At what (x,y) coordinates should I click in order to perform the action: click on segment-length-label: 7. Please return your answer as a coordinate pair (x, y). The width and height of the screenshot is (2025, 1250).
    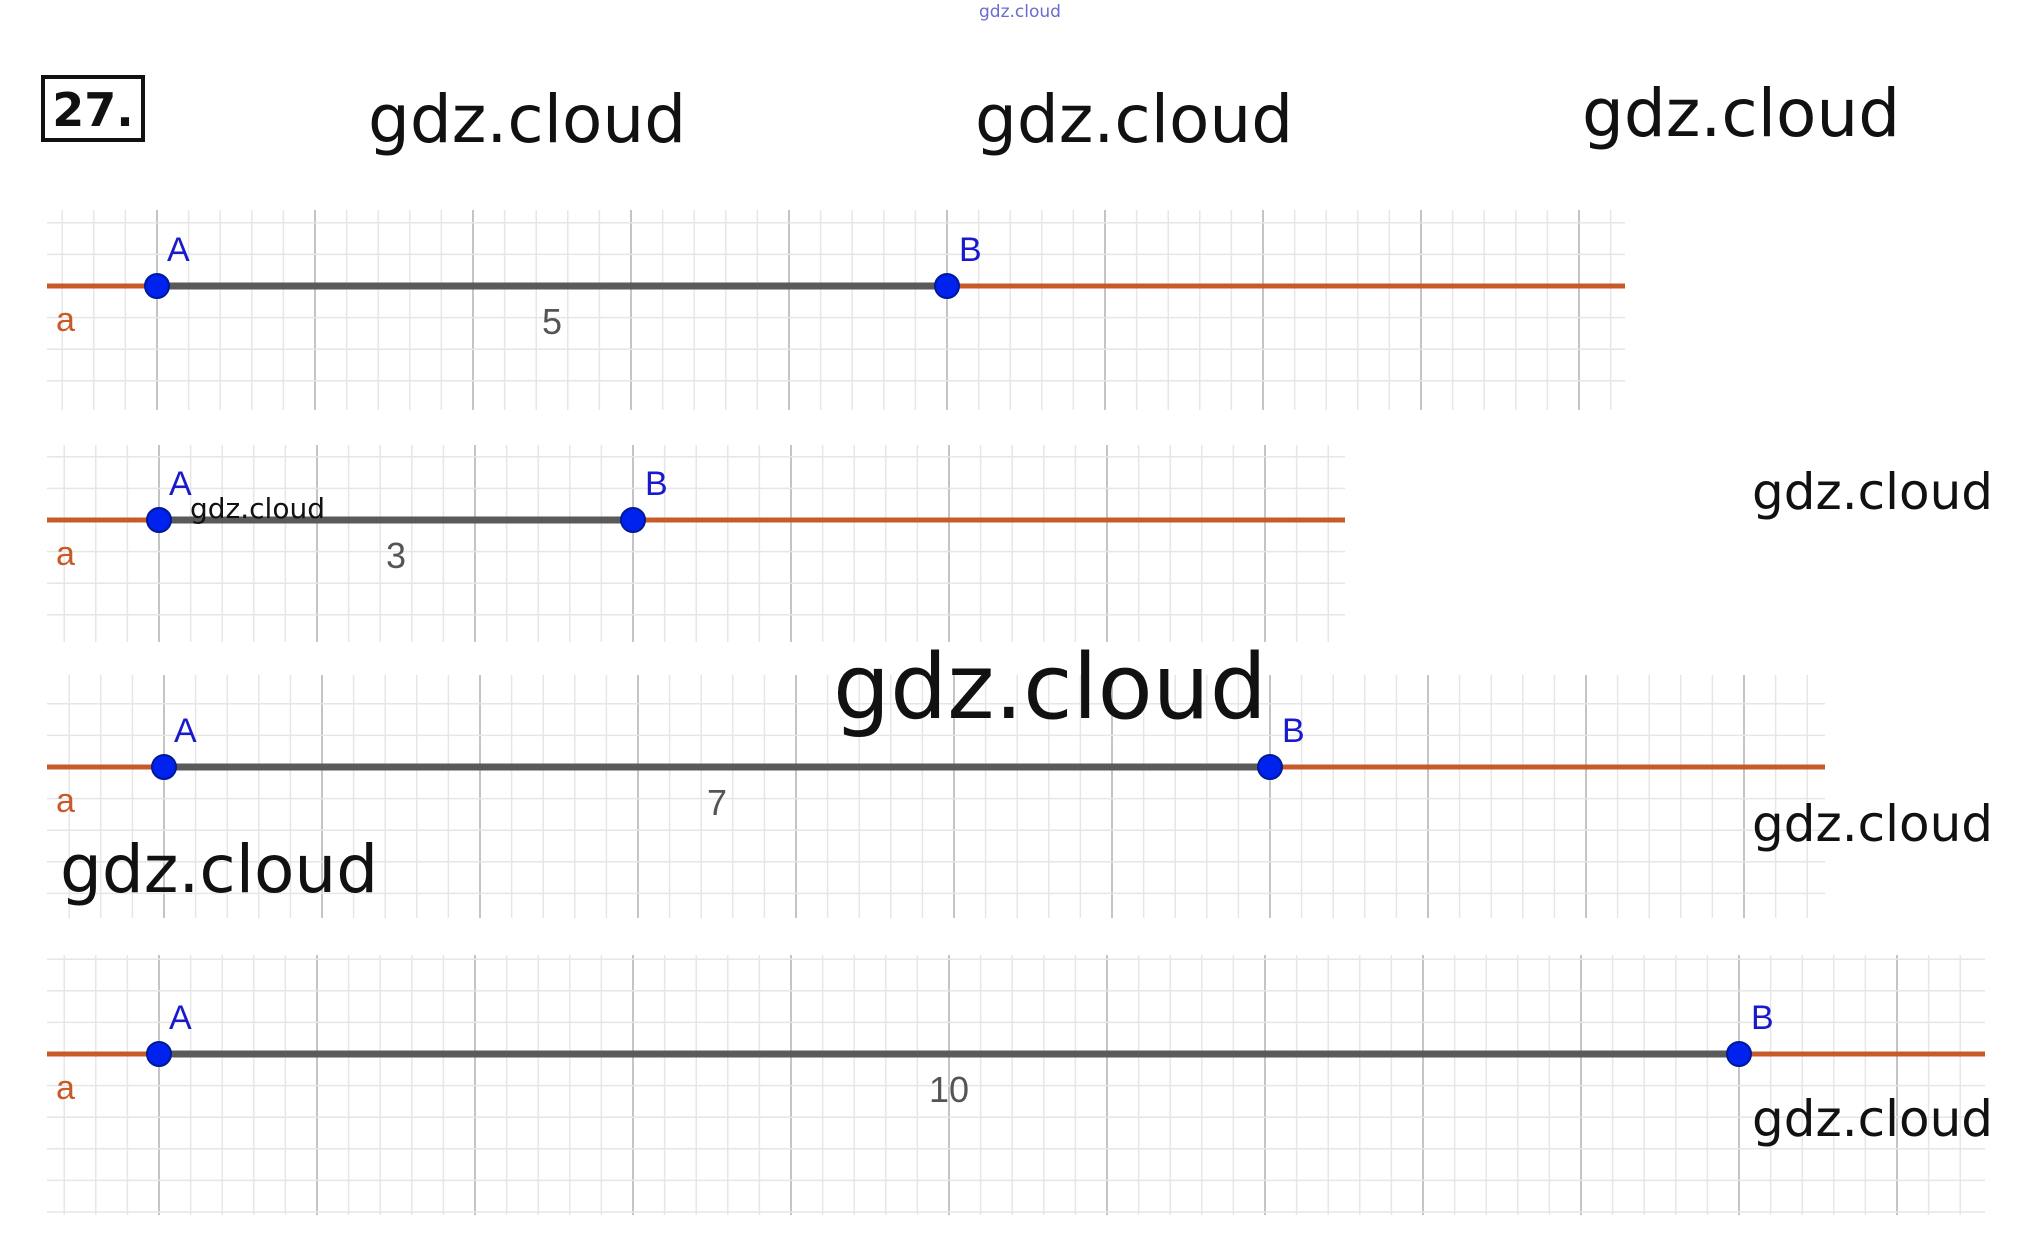
    Looking at the image, I should click on (717, 802).